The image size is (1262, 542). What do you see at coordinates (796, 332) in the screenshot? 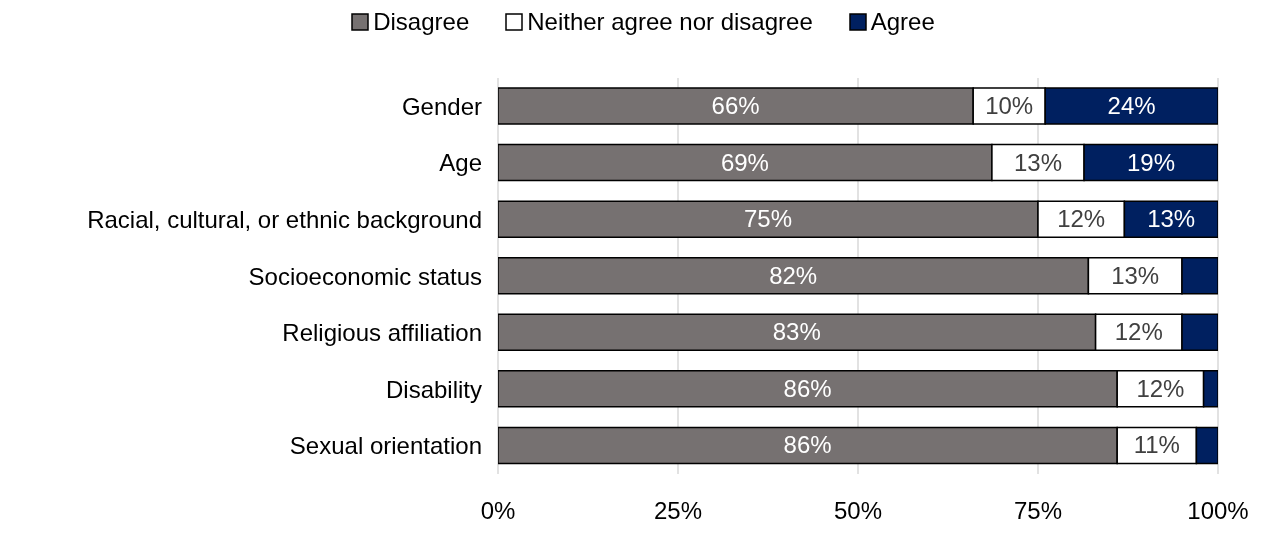
I see `data-label: 83%` at bounding box center [796, 332].